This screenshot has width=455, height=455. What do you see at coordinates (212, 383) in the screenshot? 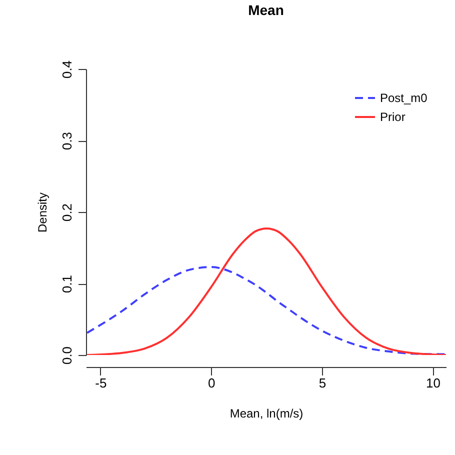
I see `x-tick-label: 0` at bounding box center [212, 383].